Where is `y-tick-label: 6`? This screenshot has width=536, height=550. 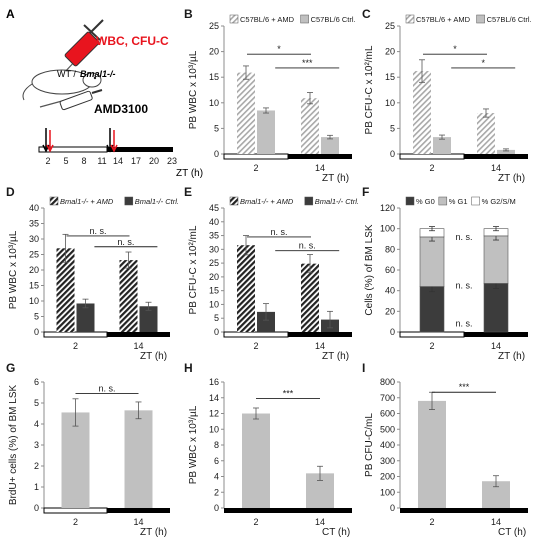 y-tick-label: 6 is located at coordinates (216, 461).